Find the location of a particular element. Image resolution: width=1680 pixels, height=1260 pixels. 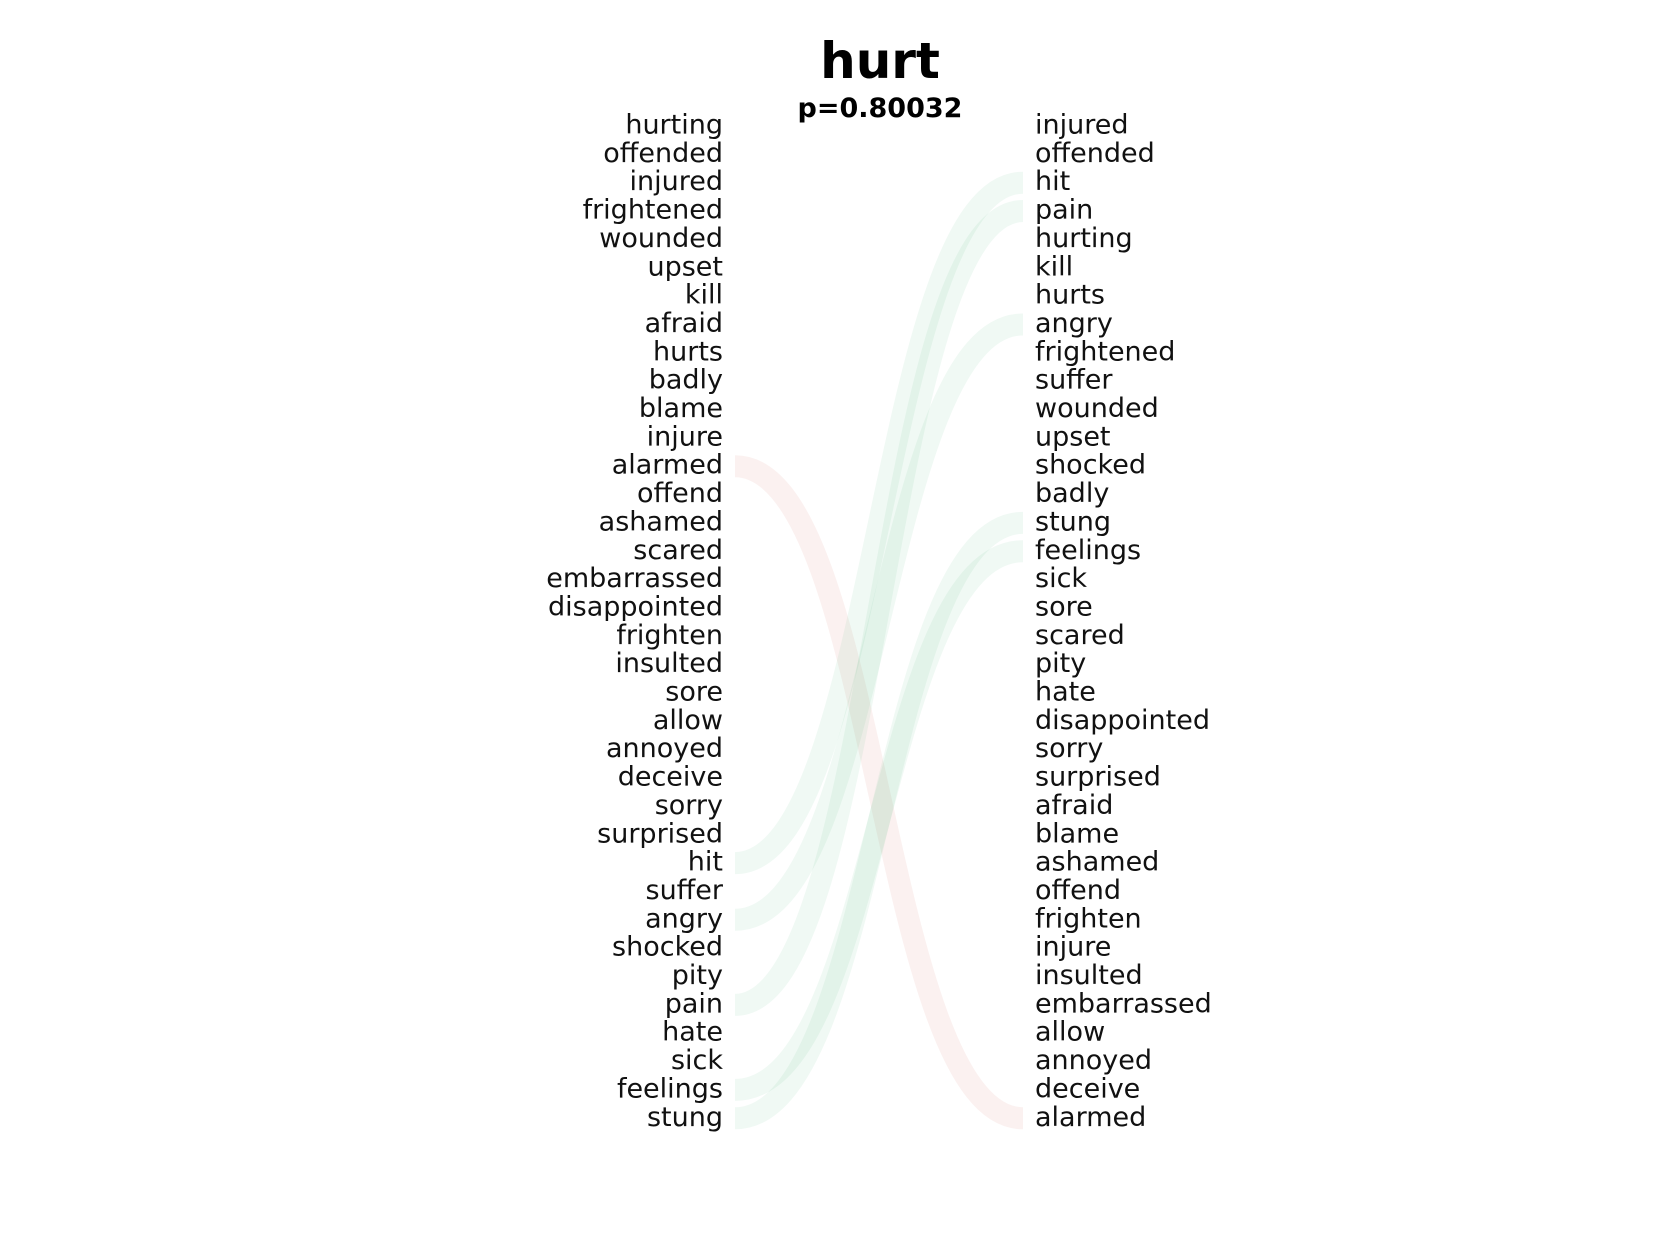

right-word-label: offend is located at coordinates (1078, 890).